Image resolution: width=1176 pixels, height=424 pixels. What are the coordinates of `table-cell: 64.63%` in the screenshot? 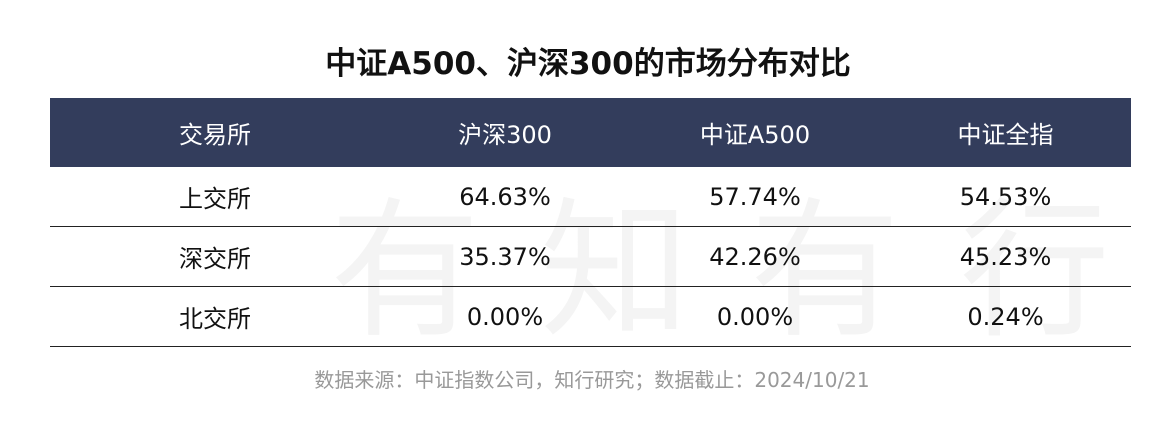 It's located at (505, 197).